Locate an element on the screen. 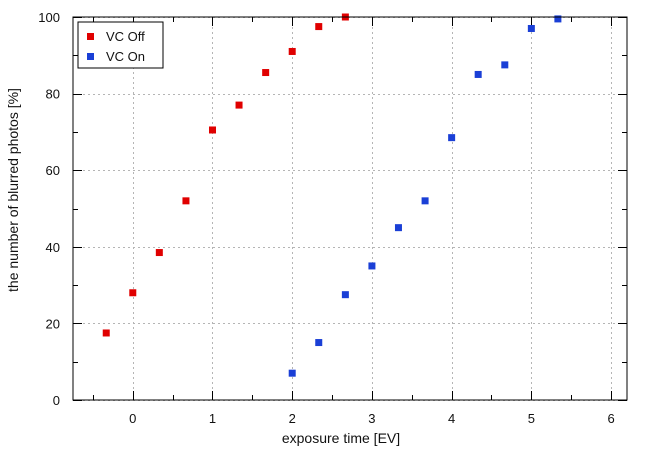 The height and width of the screenshot is (455, 655). y-tick-label: 40 is located at coordinates (53, 247).